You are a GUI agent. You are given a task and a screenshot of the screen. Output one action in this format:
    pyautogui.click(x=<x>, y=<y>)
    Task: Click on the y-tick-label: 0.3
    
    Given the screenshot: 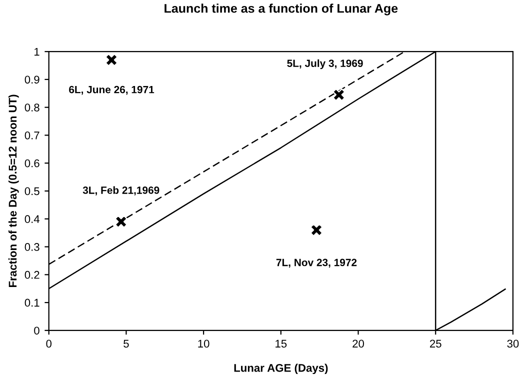 What is the action you would take?
    pyautogui.click(x=32, y=247)
    